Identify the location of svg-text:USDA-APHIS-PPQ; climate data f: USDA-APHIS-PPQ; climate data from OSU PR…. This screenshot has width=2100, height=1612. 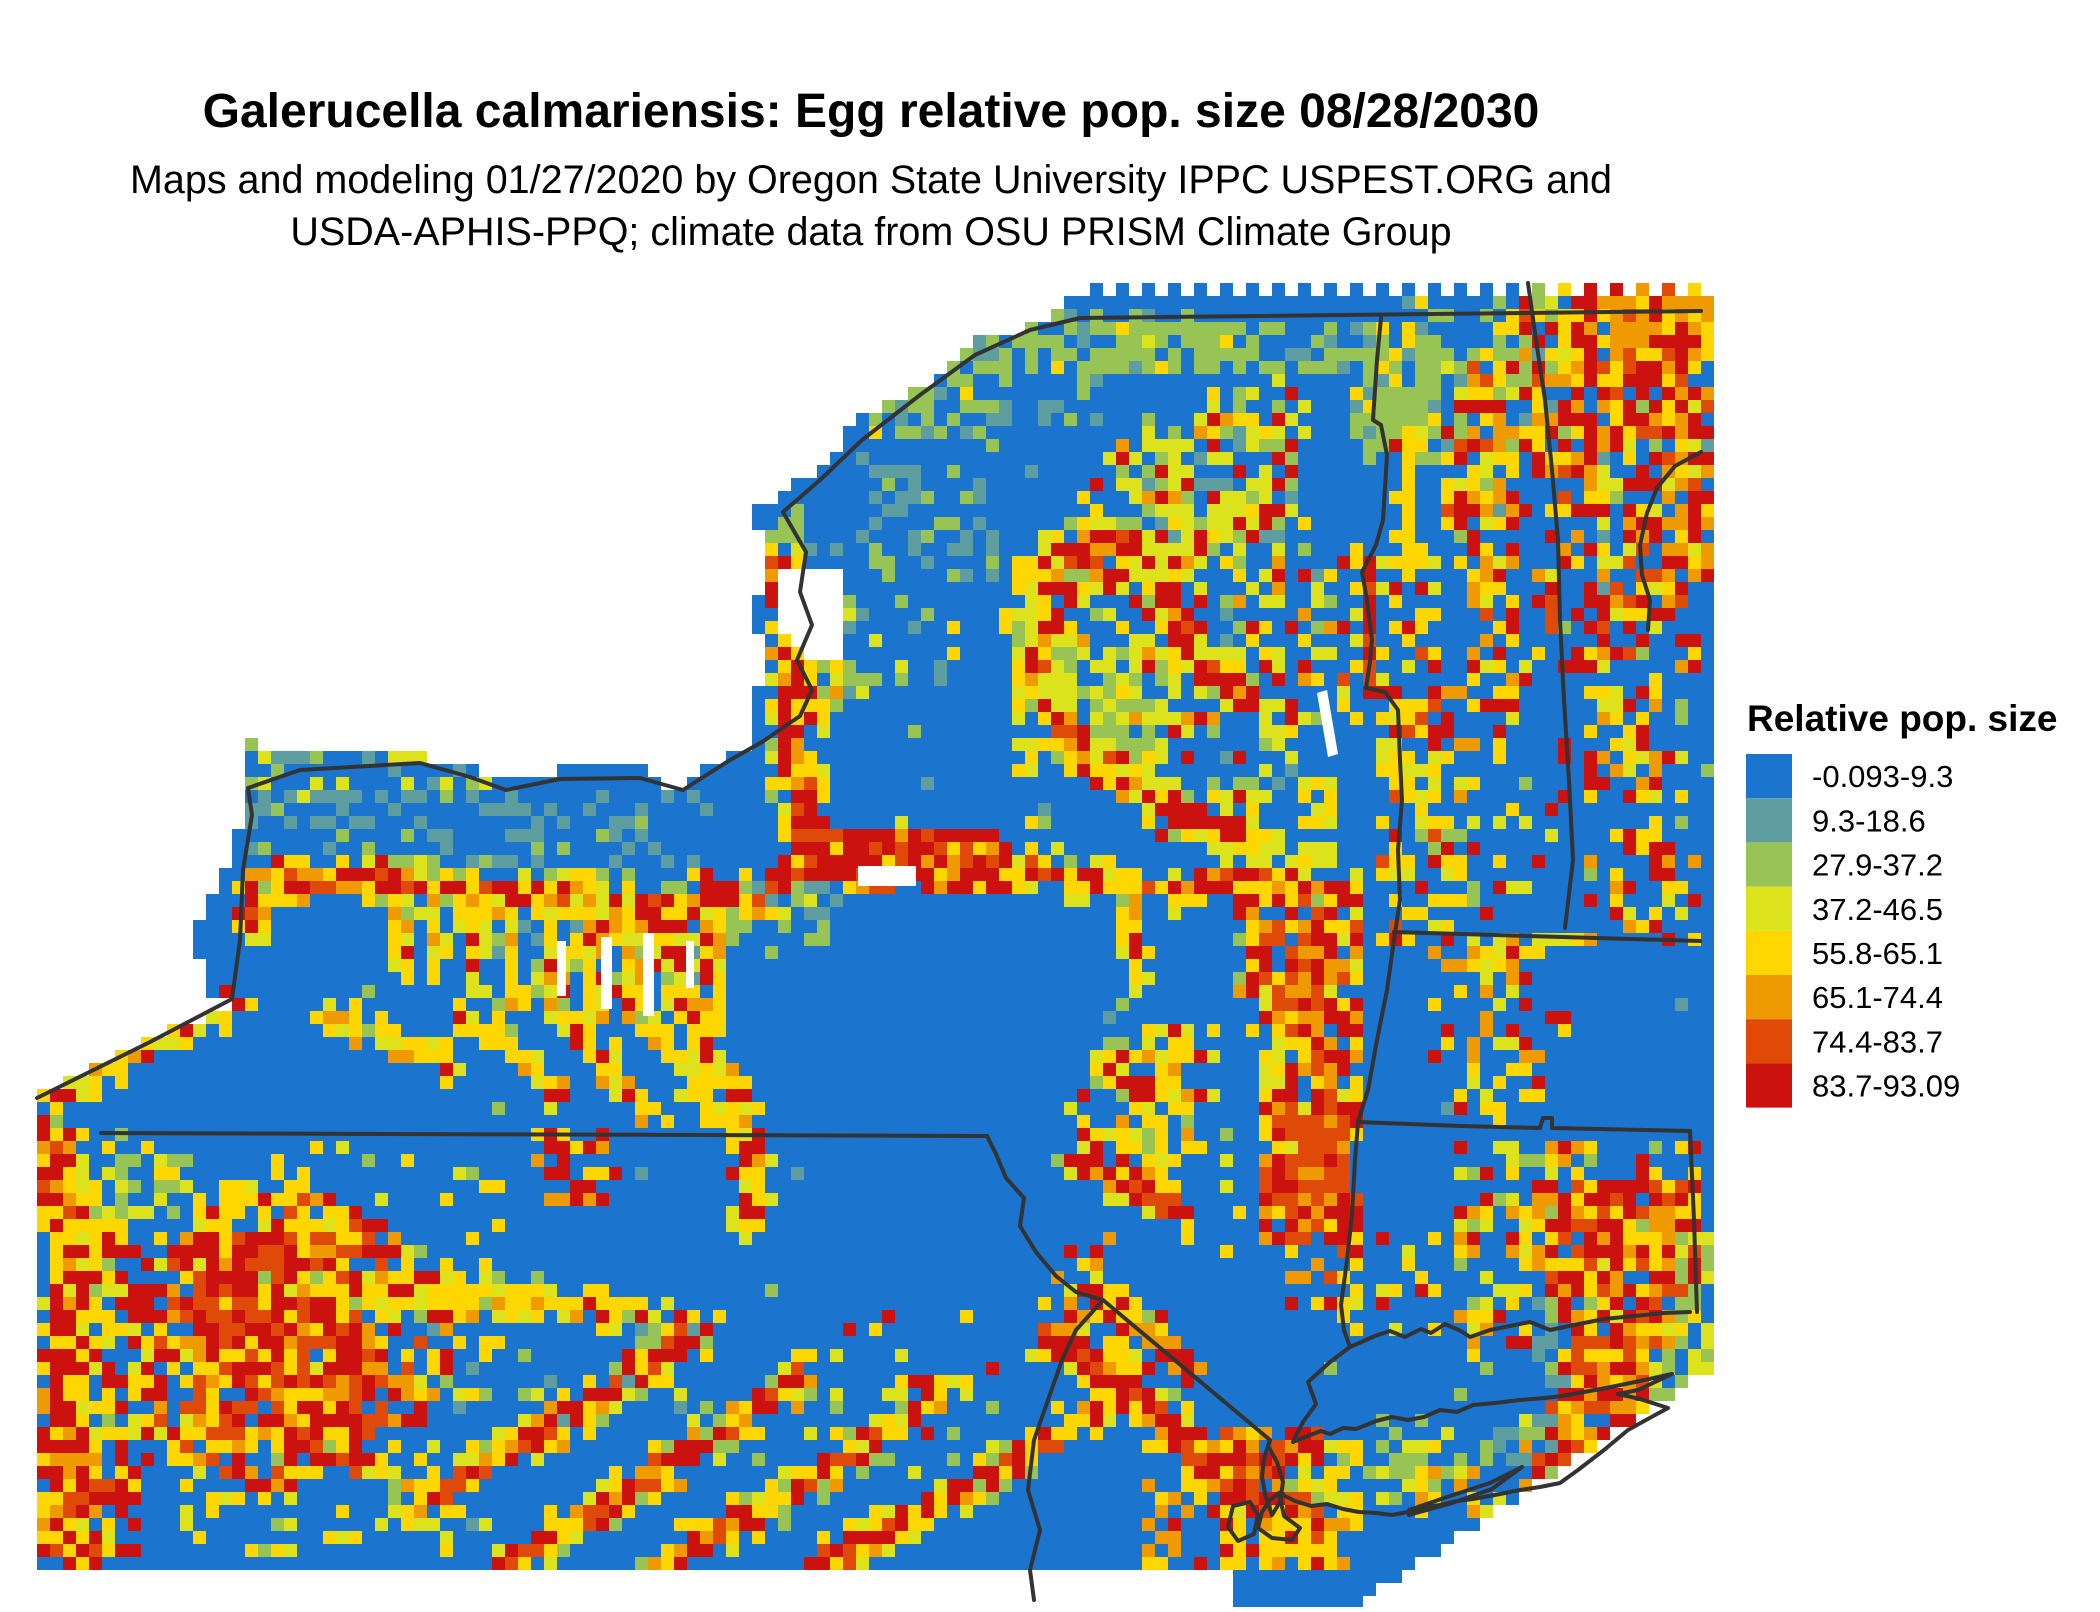
(870, 232).